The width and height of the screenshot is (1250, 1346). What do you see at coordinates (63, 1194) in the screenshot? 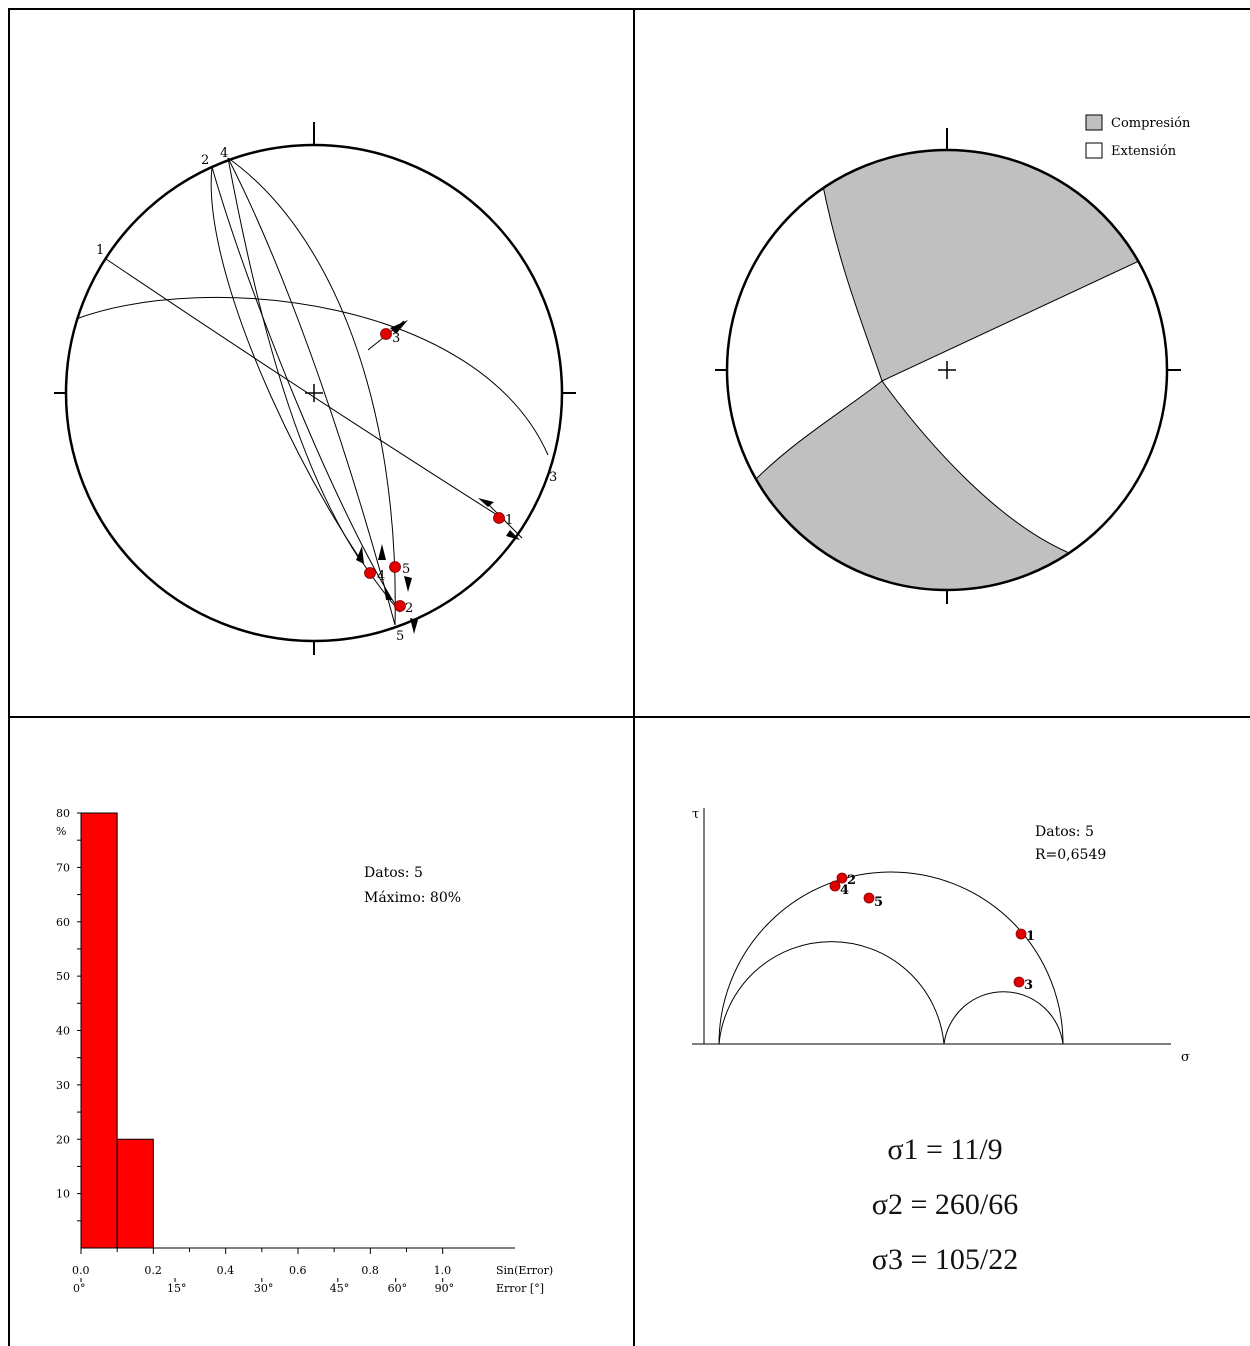
I see `histogram-y-tick-label: 10` at bounding box center [63, 1194].